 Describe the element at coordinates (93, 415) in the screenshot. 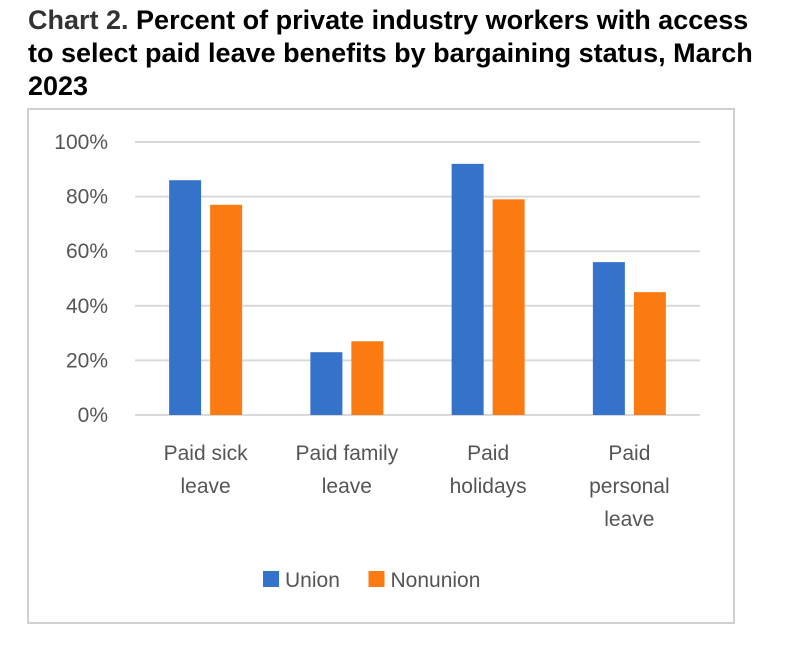

I see `y-tick-label: 0%` at that location.